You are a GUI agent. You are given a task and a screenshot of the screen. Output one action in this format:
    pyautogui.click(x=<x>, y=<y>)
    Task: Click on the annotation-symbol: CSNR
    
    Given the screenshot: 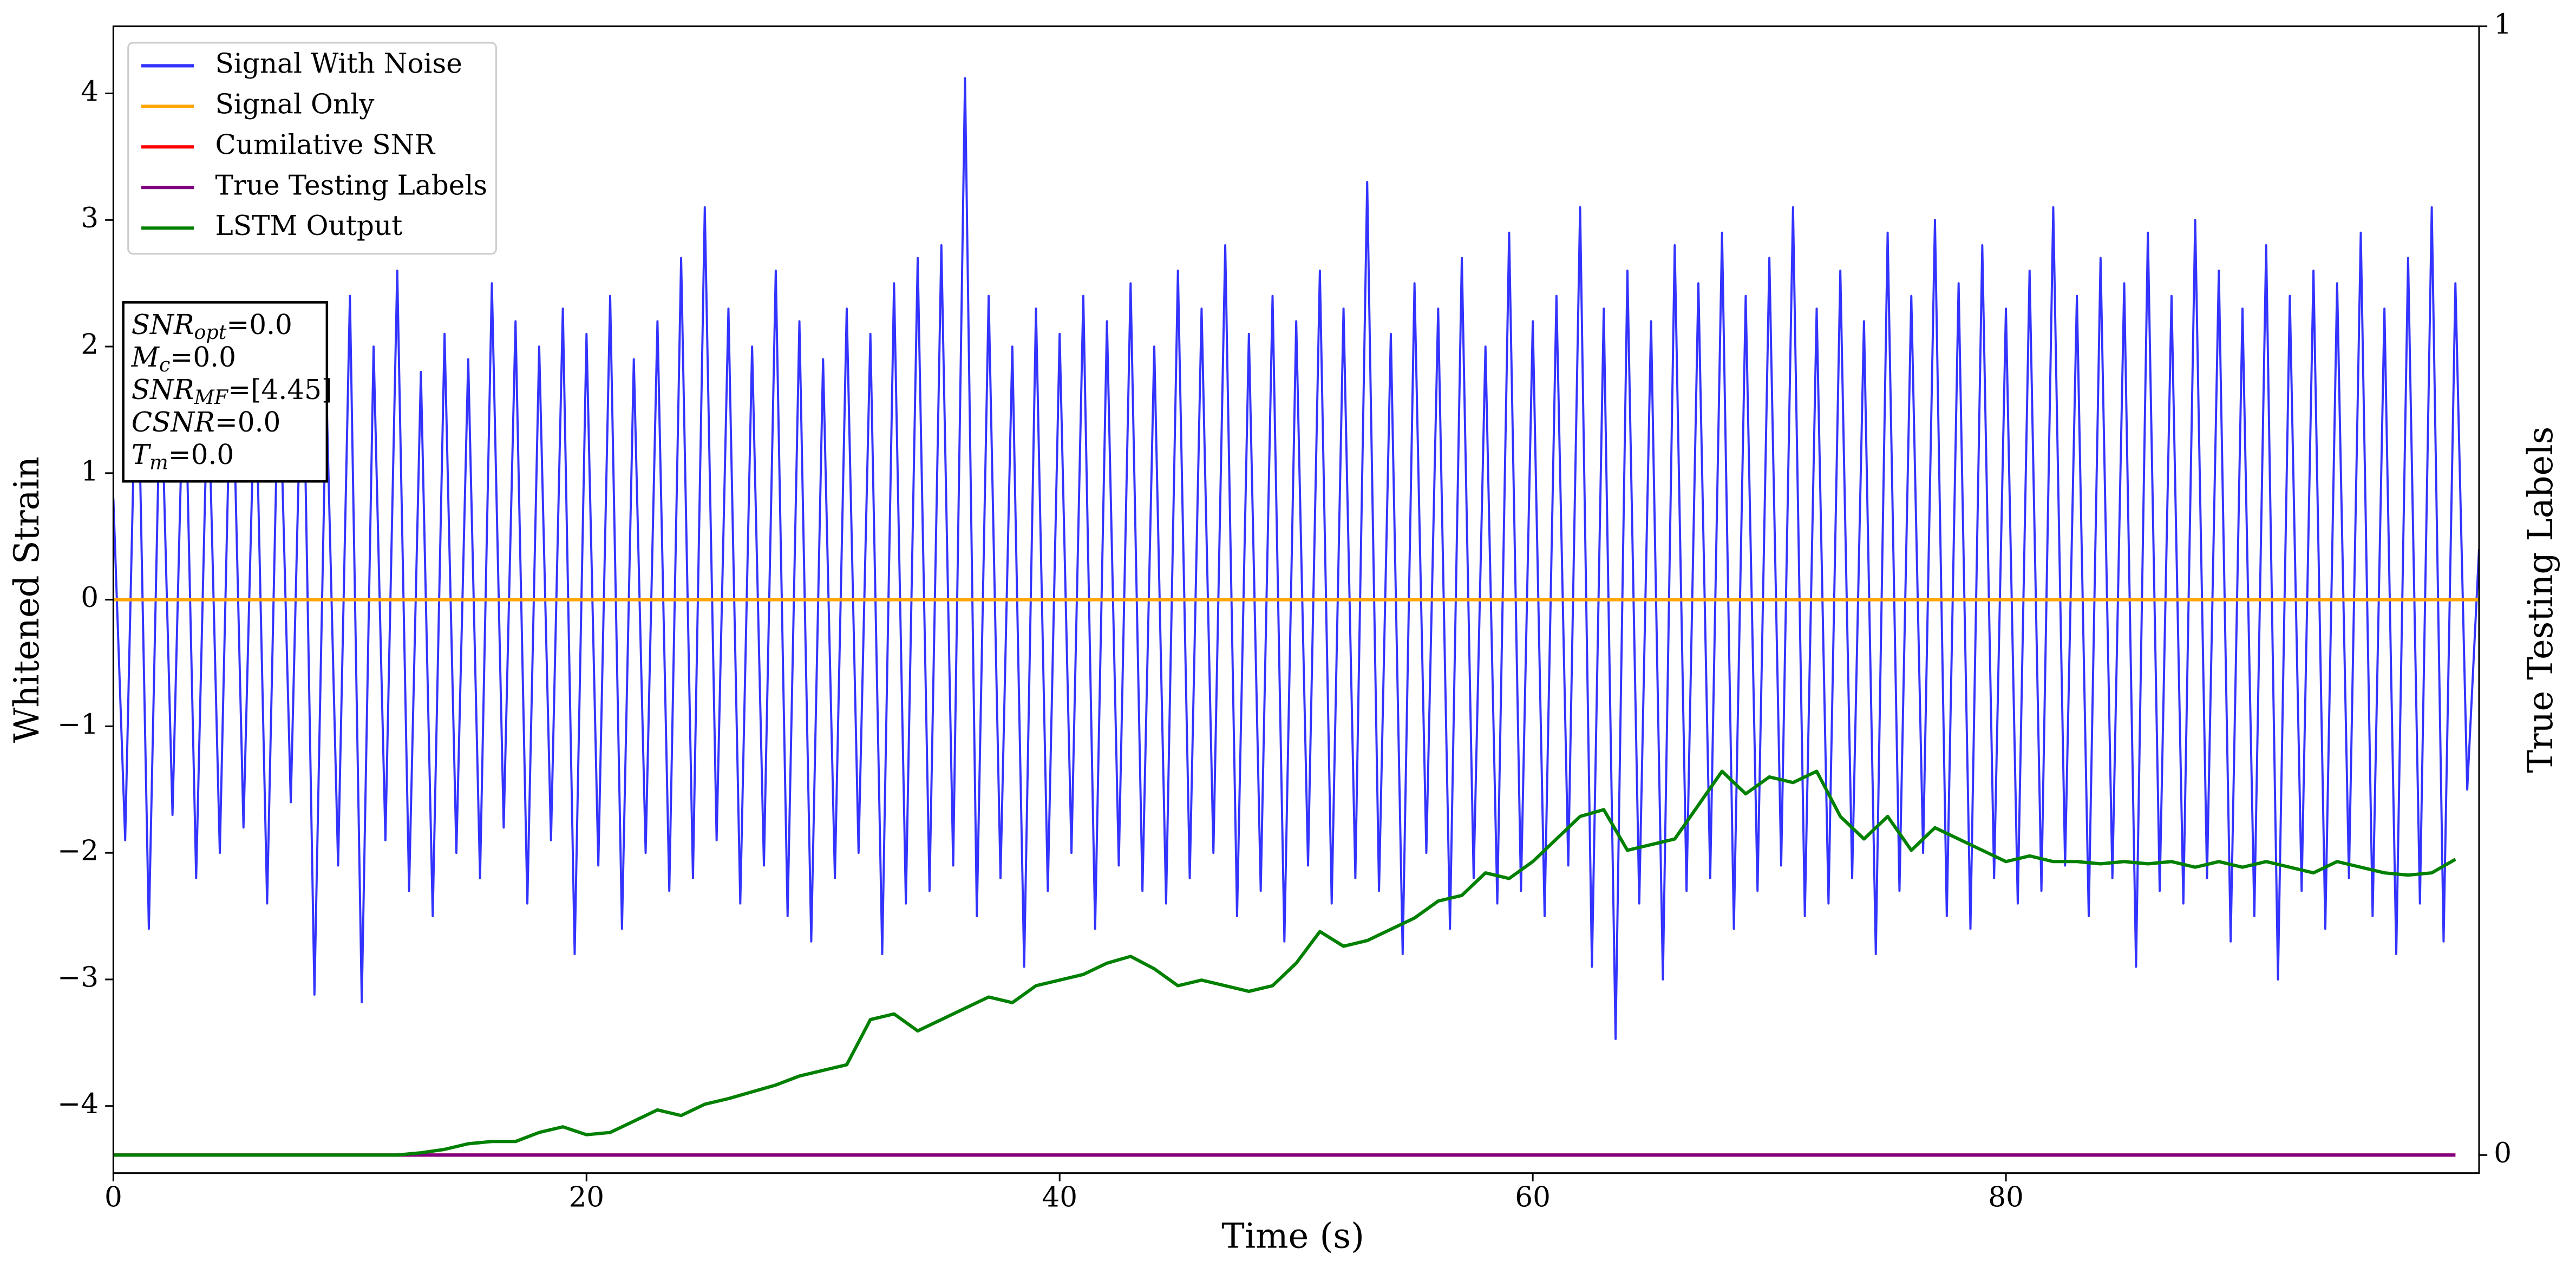 What is the action you would take?
    pyautogui.click(x=173, y=422)
    